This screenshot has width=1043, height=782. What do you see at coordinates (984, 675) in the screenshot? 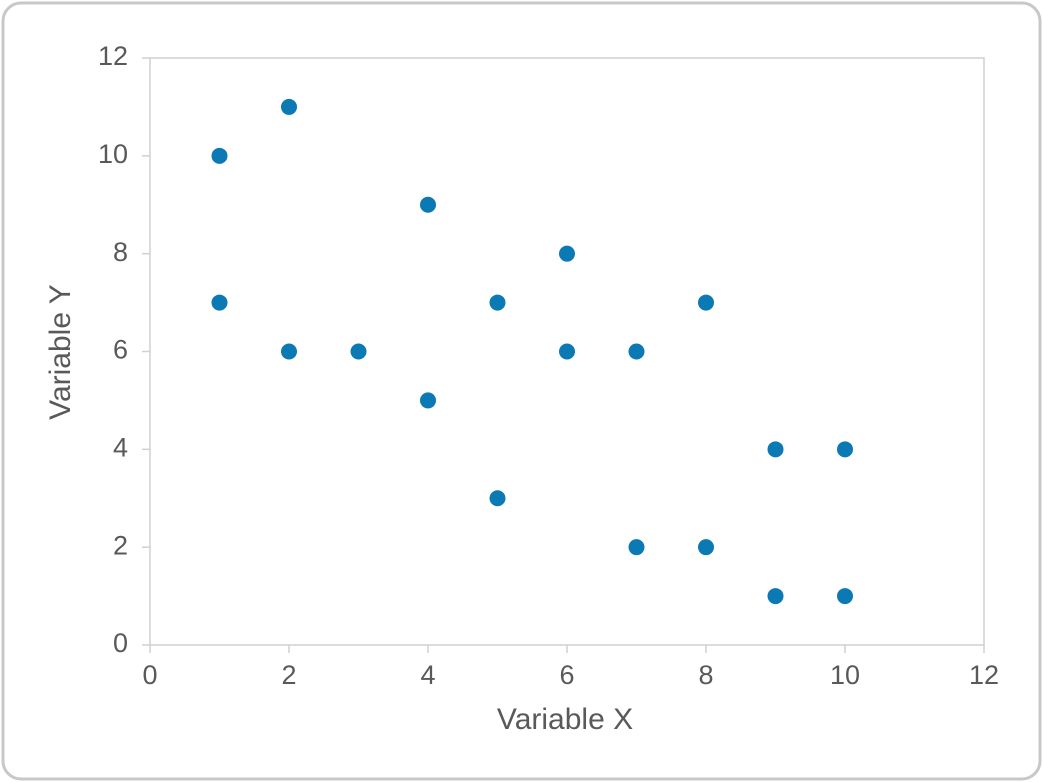
I see `x-tick-label: 12` at bounding box center [984, 675].